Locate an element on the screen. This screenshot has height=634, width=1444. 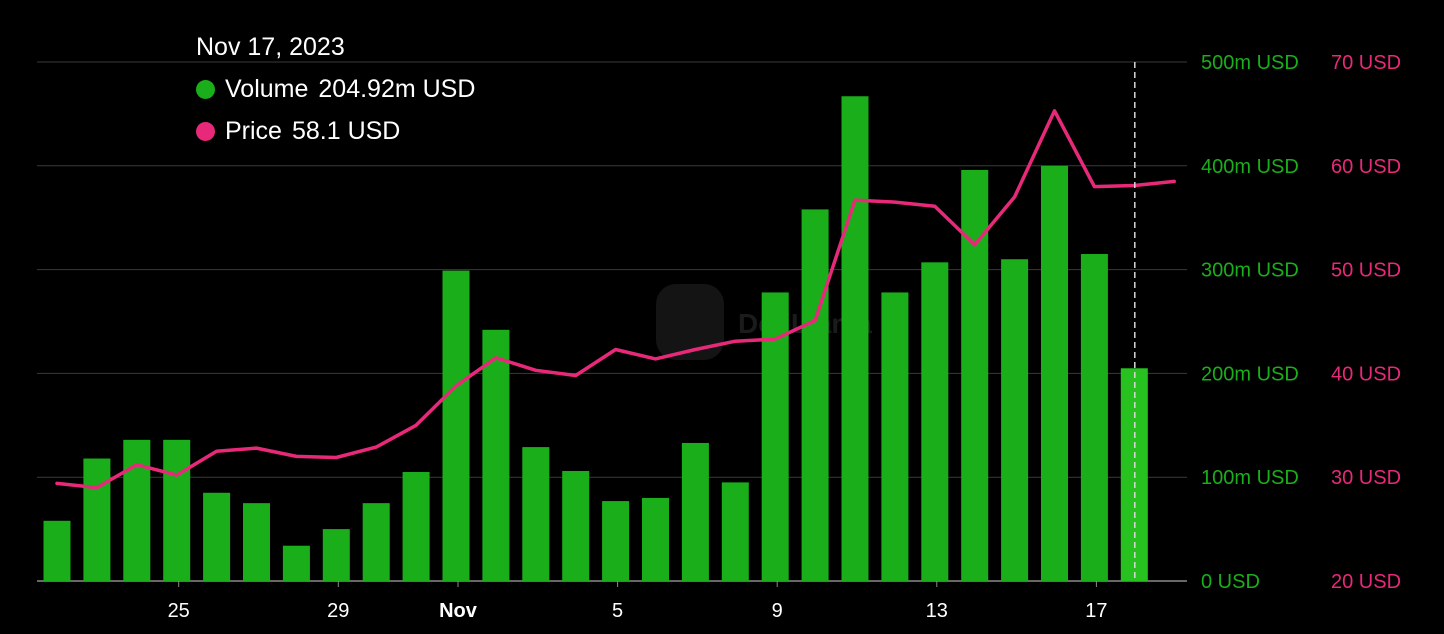
x-tick-label: 17 is located at coordinates (1096, 611).